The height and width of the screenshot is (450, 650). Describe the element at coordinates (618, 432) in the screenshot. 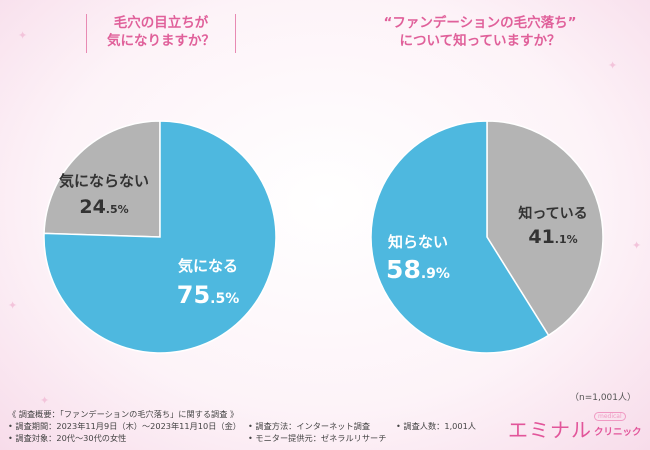

I see `brand-sub: クリニック` at that location.